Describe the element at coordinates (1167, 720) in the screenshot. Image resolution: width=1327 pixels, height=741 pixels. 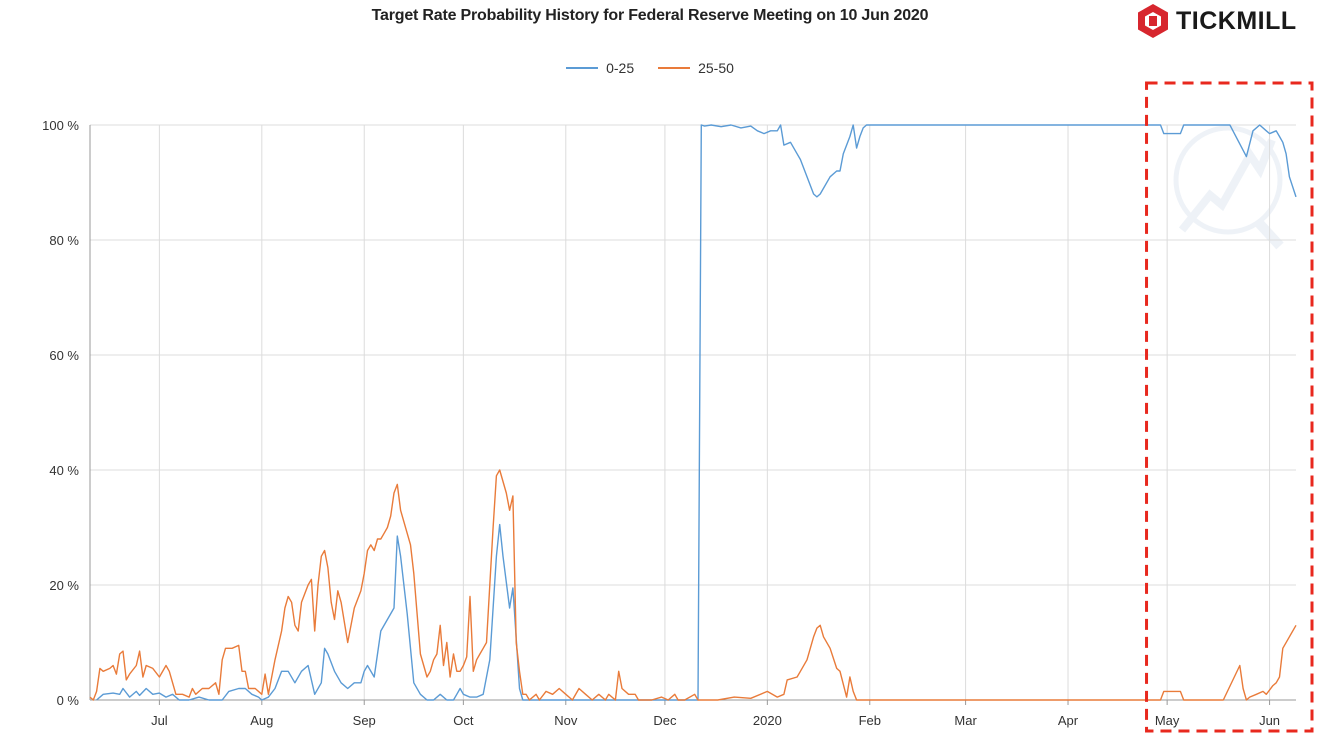
I see `x-tick-label: May` at that location.